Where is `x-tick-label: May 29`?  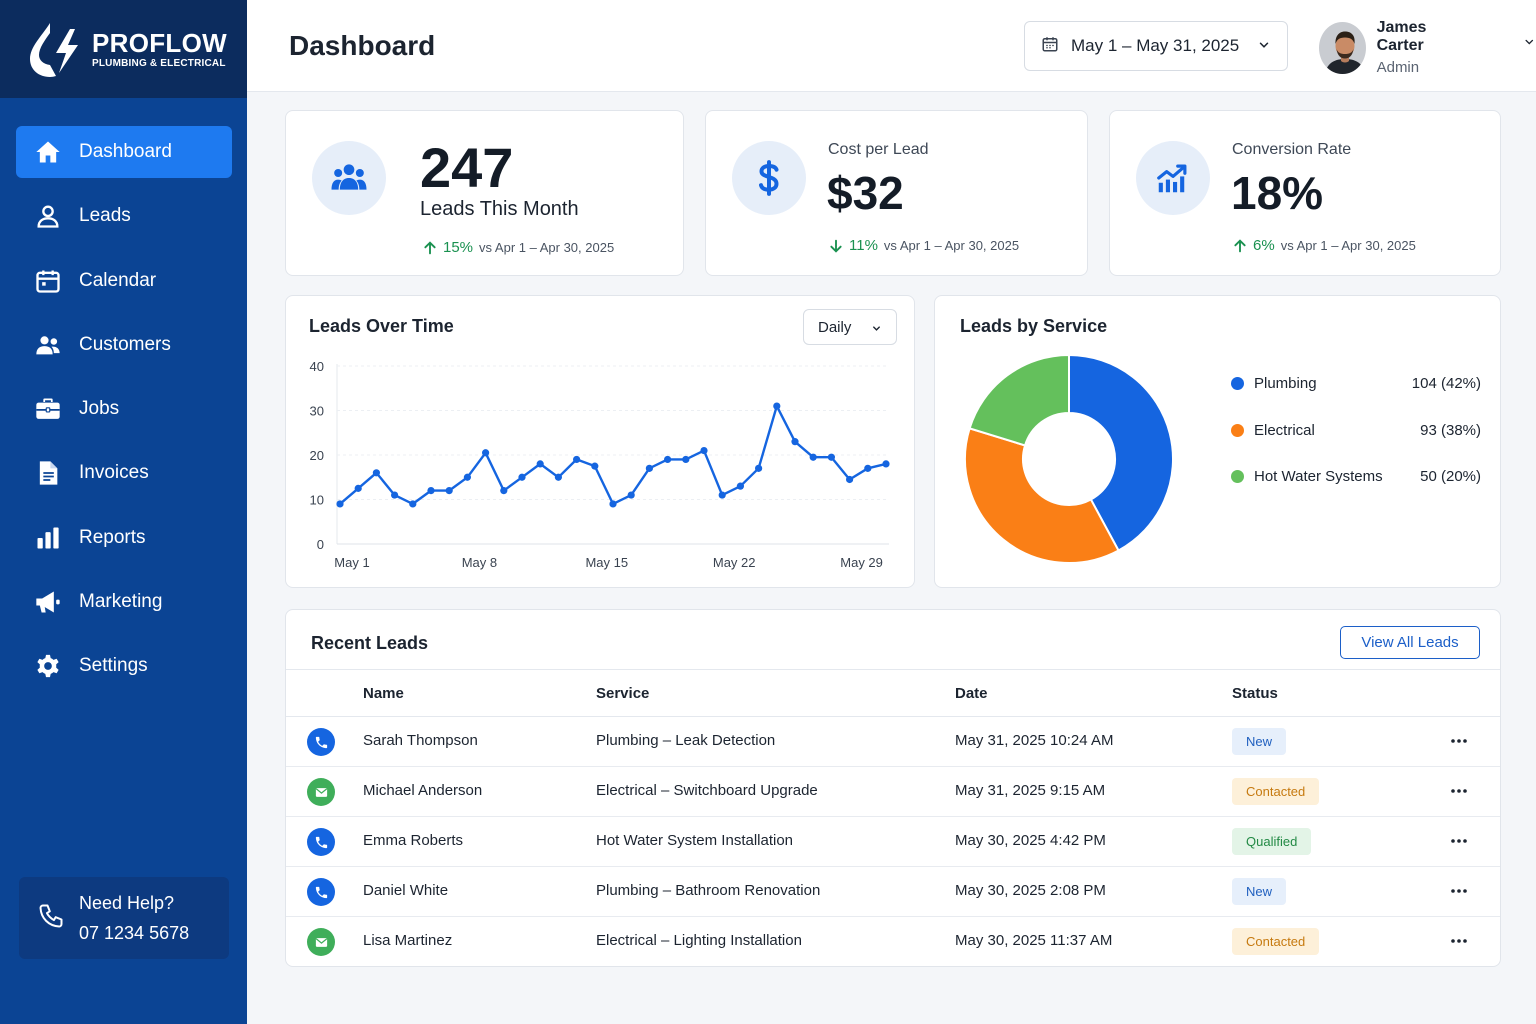
x-tick-label: May 29 is located at coordinates (861, 562).